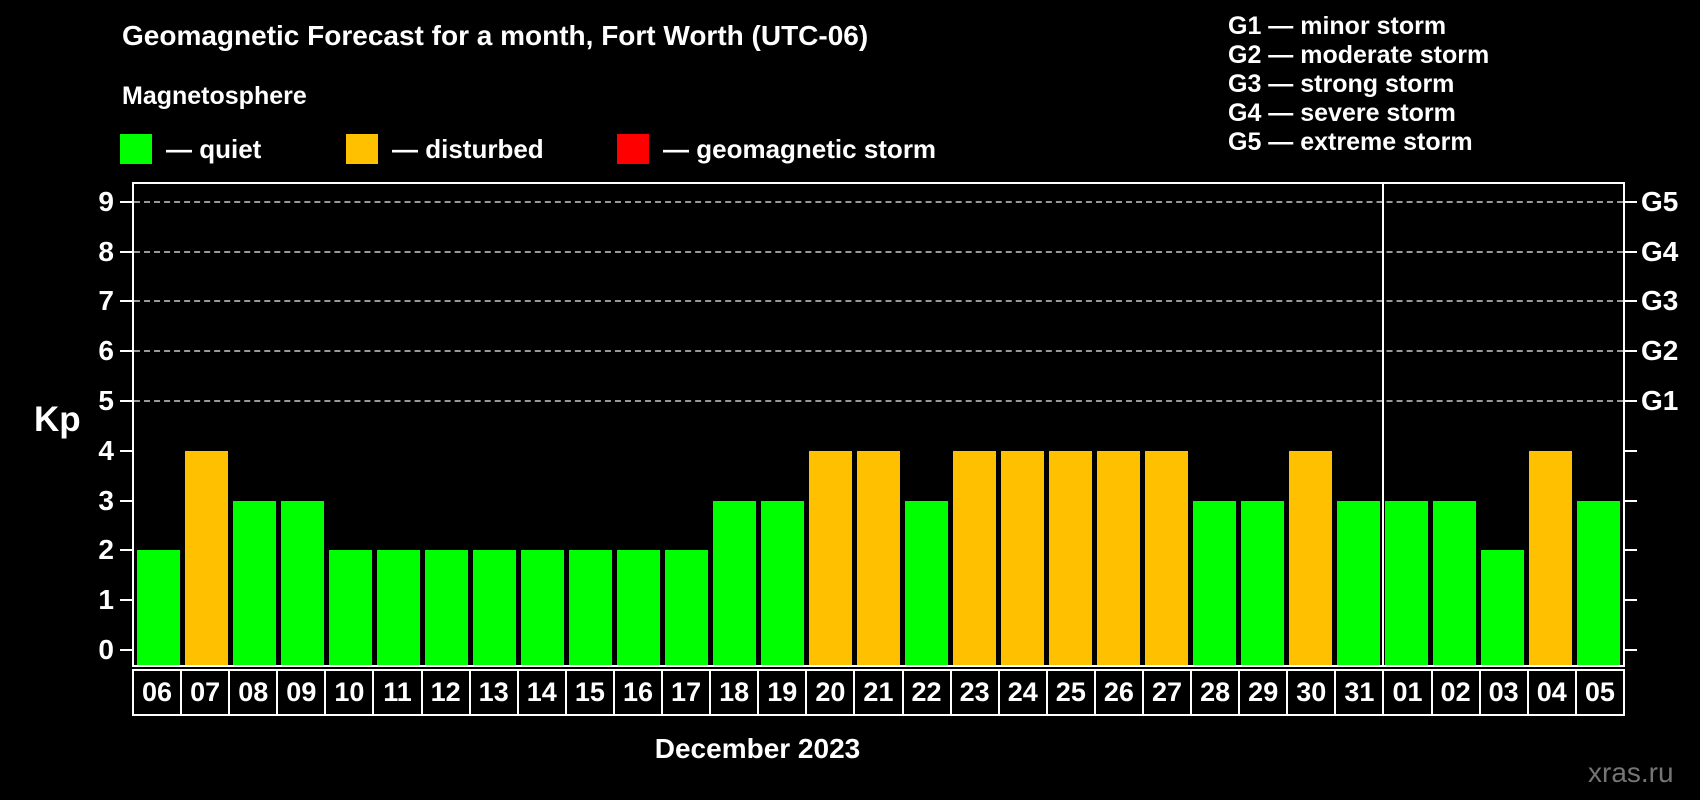 The height and width of the screenshot is (800, 1700). Describe the element at coordinates (1503, 692) in the screenshot. I see `x-tick-label-day-03: 03` at that location.